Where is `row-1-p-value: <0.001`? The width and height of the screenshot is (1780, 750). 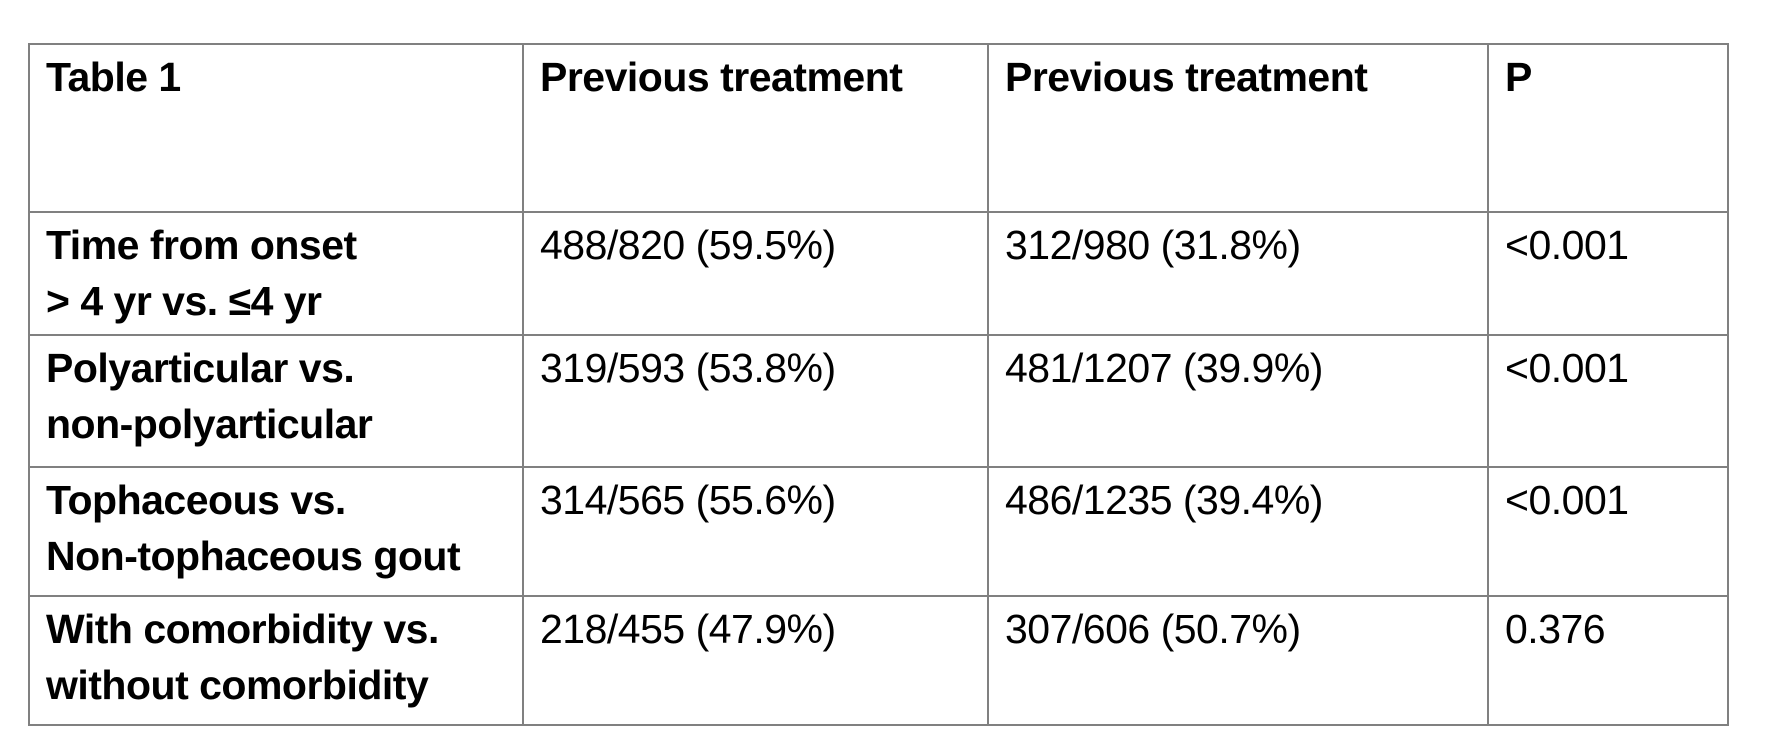
row-1-p-value: <0.001 is located at coordinates (1609, 402).